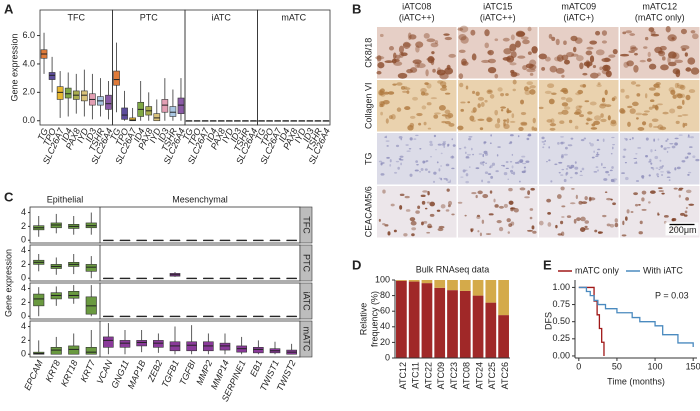  Describe the element at coordinates (663, 270) in the screenshot. I see `legend-label: With iATC` at that location.